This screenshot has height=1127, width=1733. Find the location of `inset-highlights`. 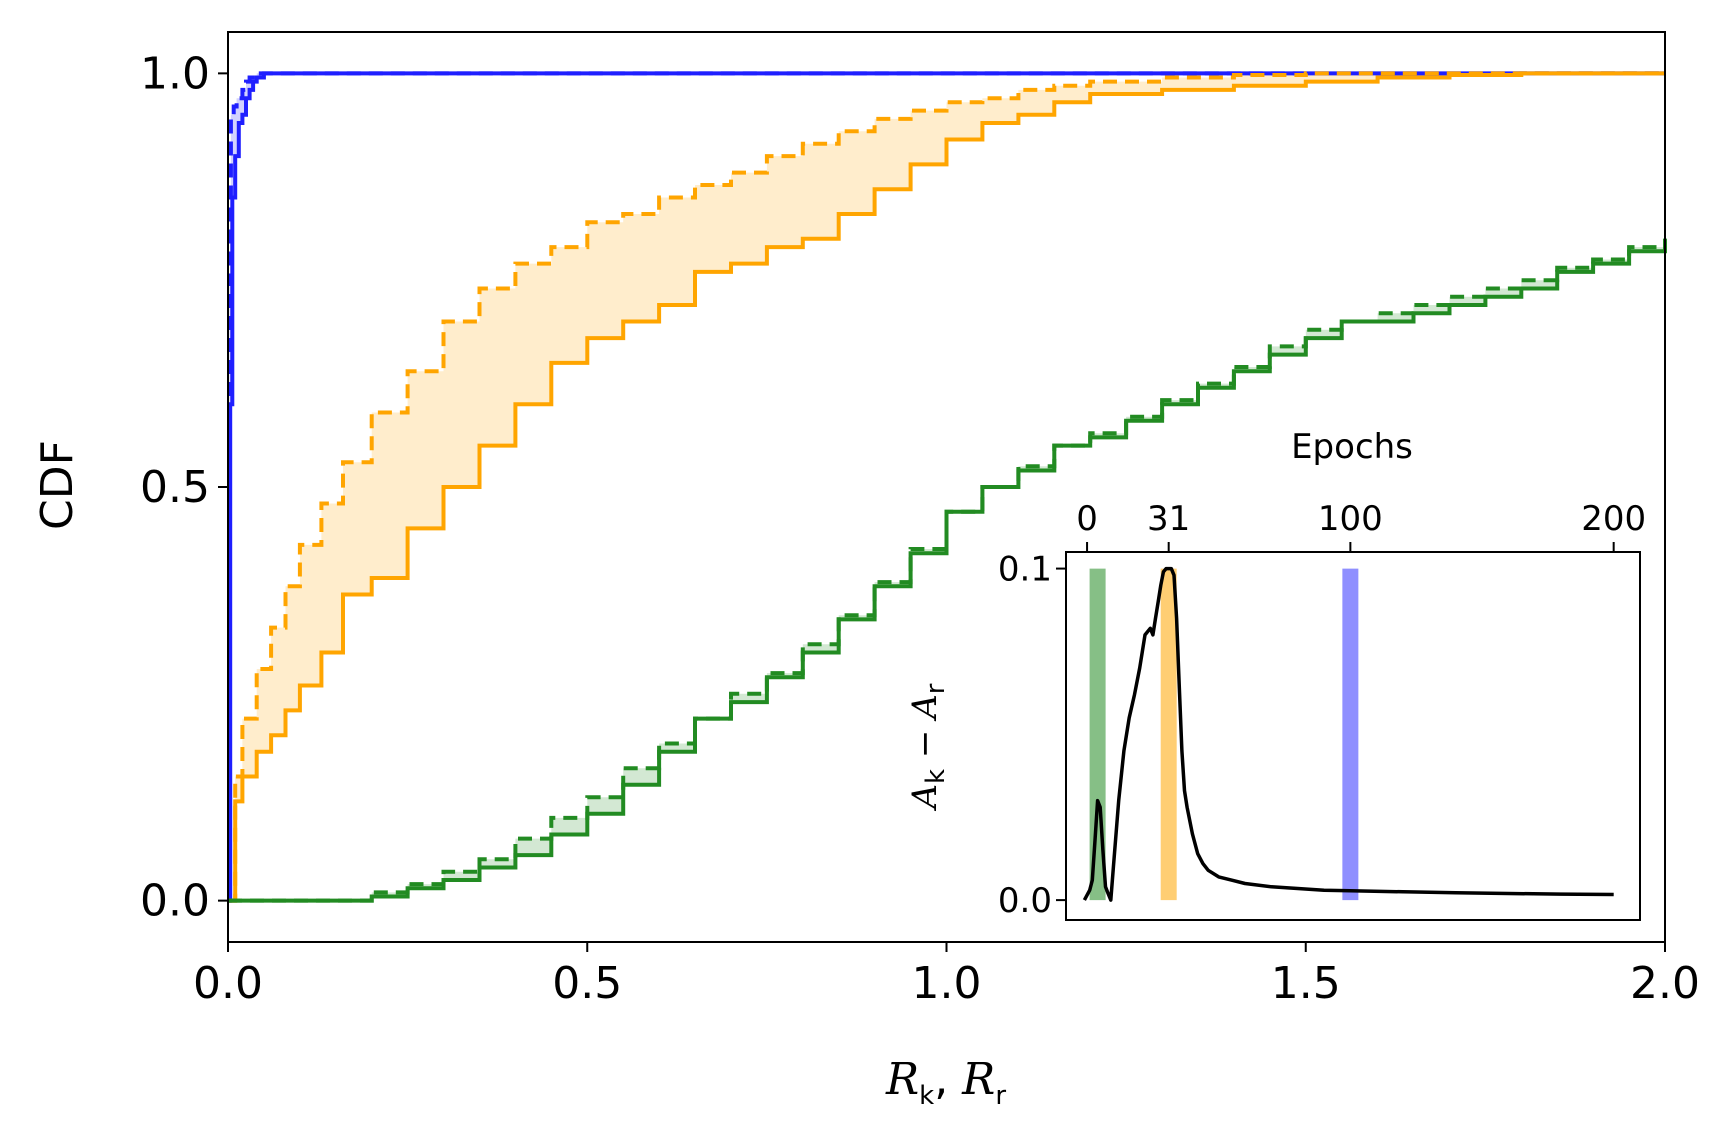

inset-highlights is located at coordinates (1224, 734).